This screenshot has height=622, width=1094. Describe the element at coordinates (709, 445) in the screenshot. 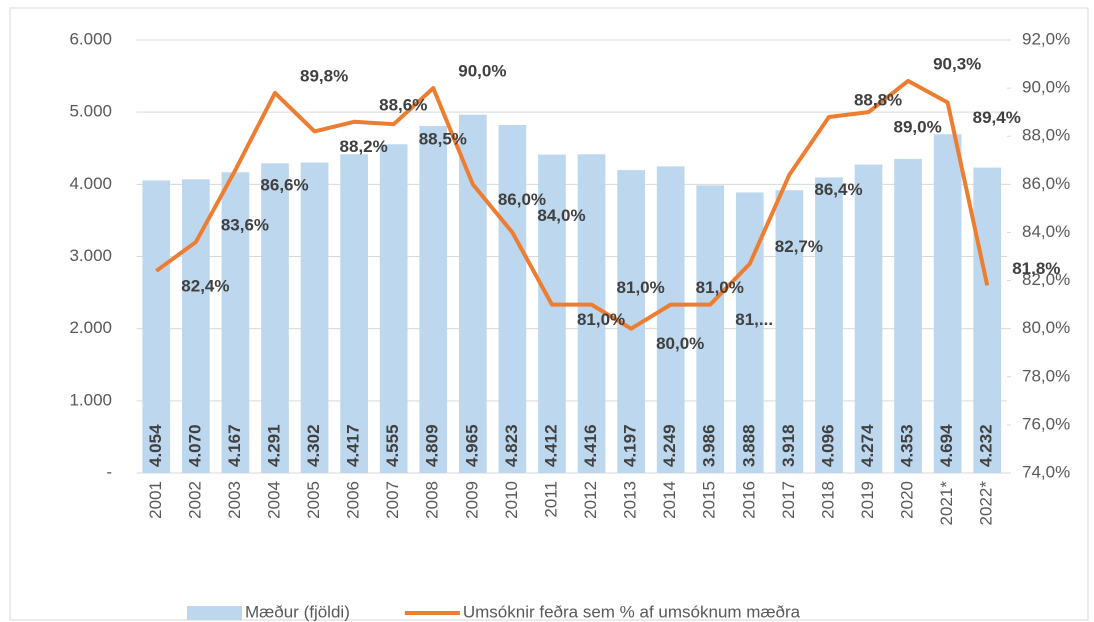

I see `bar-value-label: 3.986` at that location.